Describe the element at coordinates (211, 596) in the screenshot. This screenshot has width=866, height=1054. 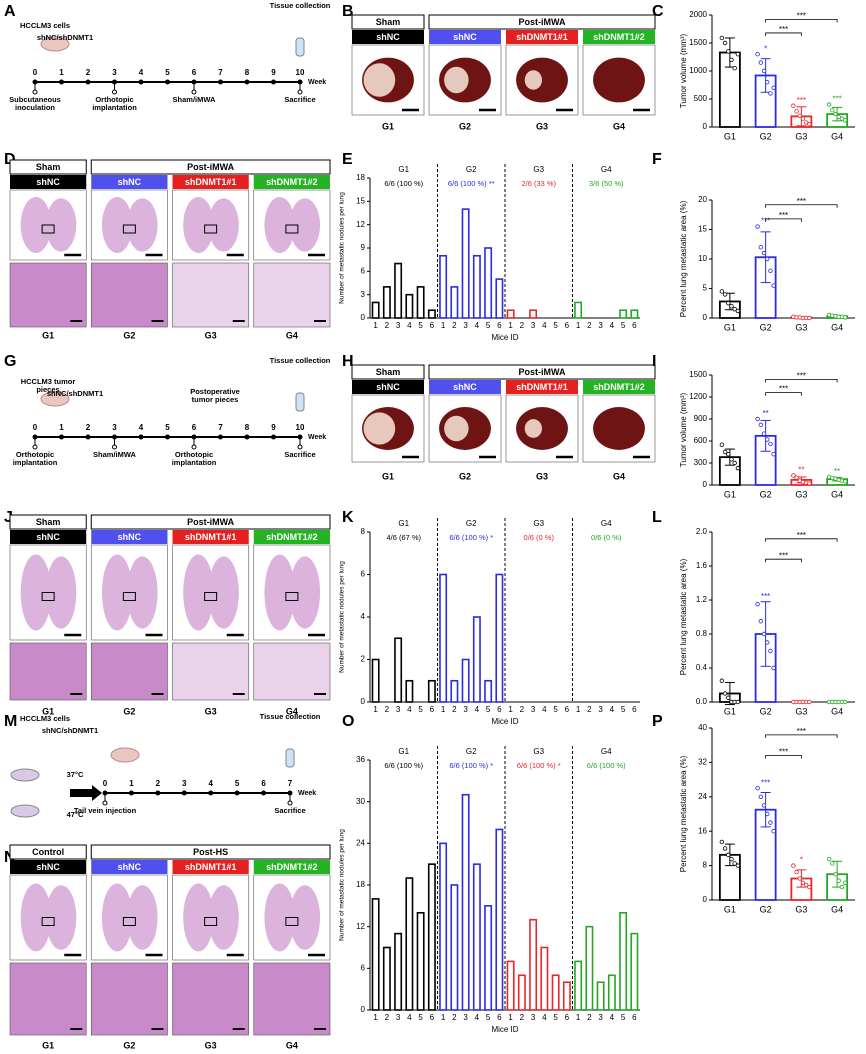
I see `zoom-box` at that location.